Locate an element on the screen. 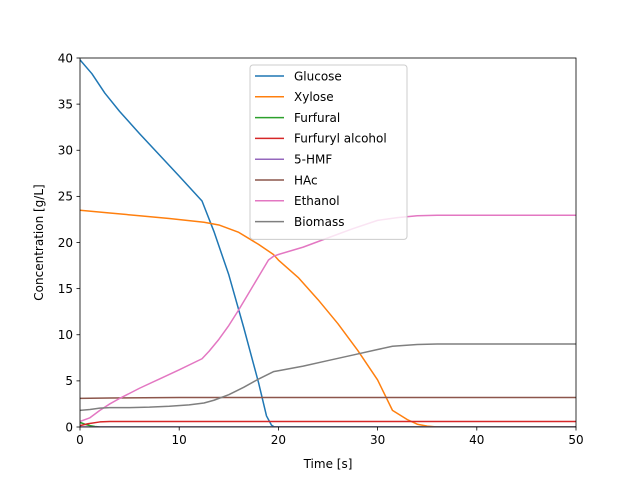 This screenshot has width=640, height=480. legend-label-biomass: Biomass is located at coordinates (319, 222).